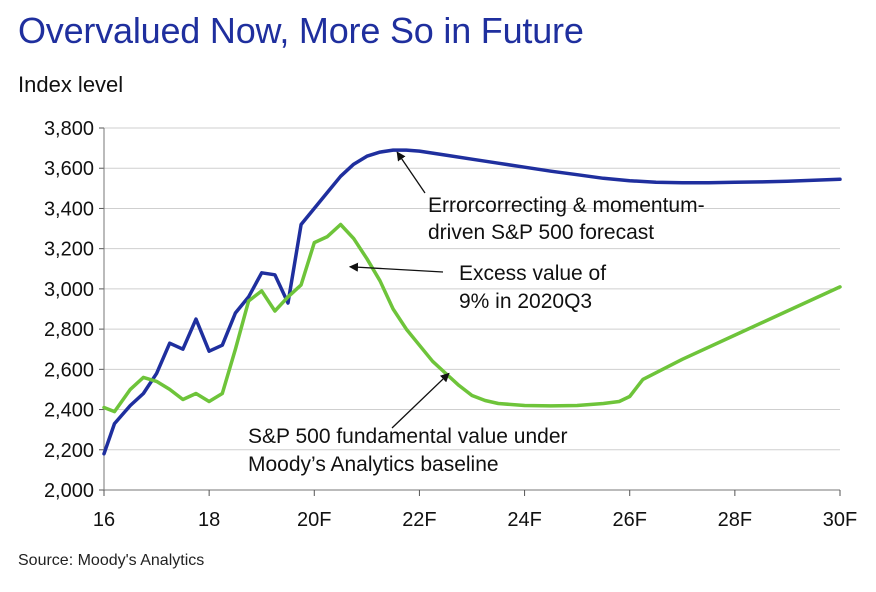 The width and height of the screenshot is (876, 592). What do you see at coordinates (69, 250) in the screenshot?
I see `y-tick-label: 3,200` at bounding box center [69, 250].